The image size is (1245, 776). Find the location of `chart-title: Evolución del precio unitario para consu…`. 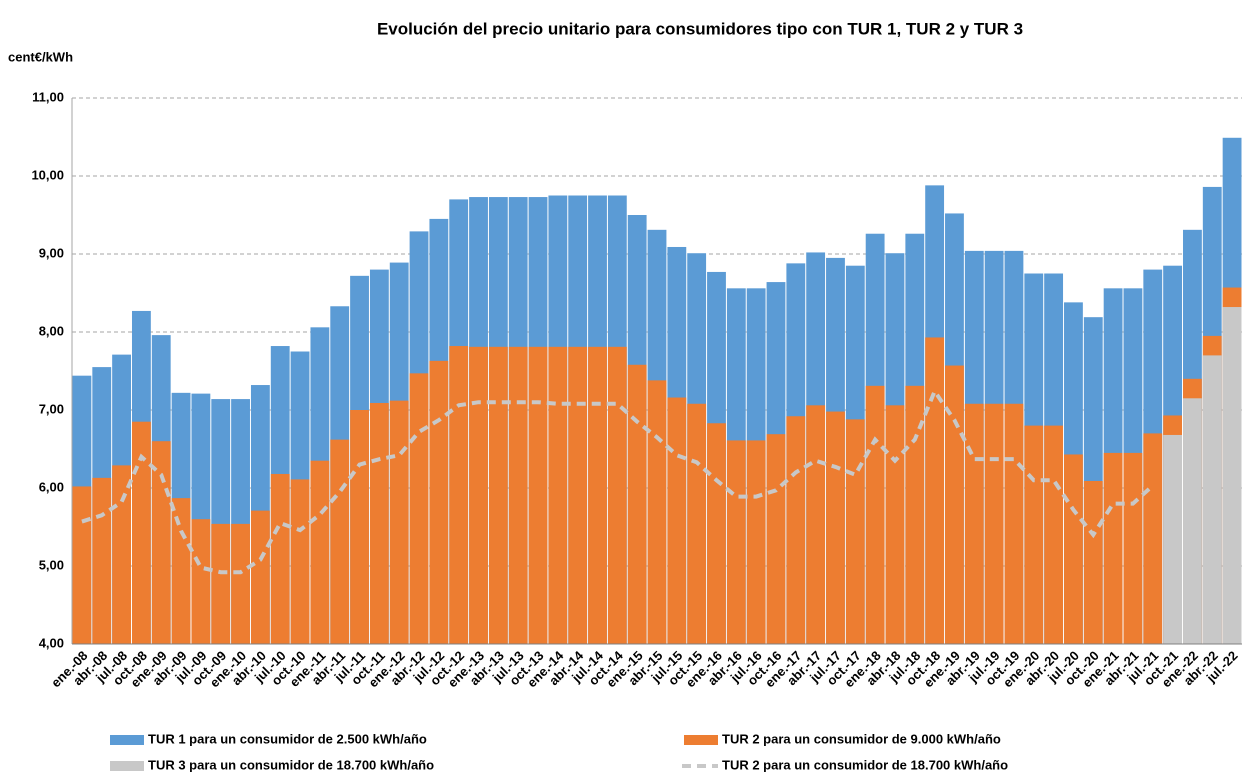

chart-title: Evolución del precio unitario para consu… is located at coordinates (700, 28).